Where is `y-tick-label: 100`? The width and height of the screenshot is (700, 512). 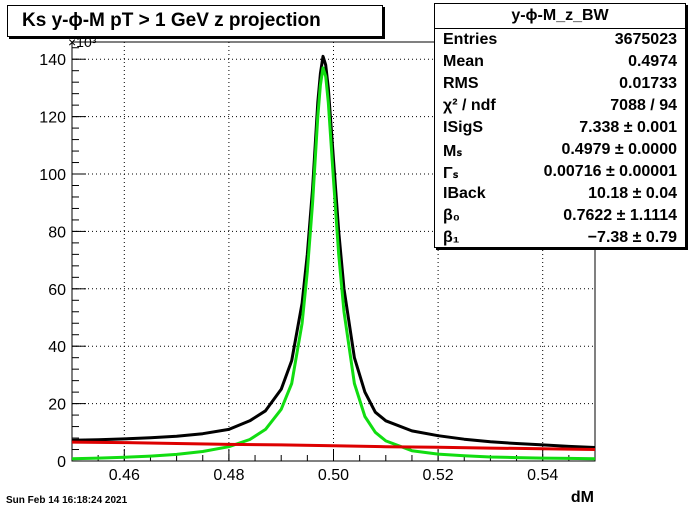
y-tick-label: 100 is located at coordinates (52, 175).